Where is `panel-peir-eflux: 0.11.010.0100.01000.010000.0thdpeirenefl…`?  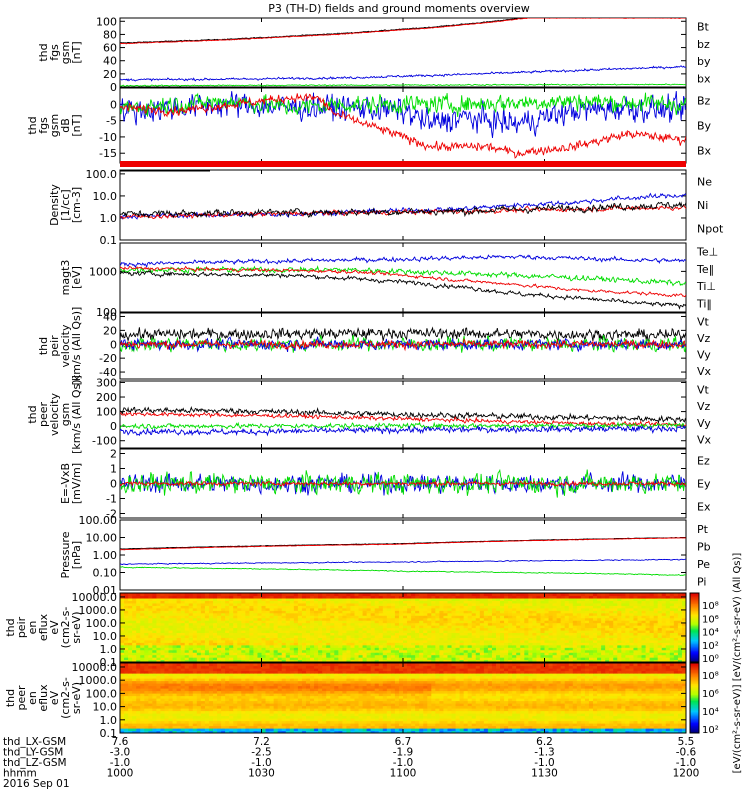 panel-peir-eflux: 0.11.010.0100.01000.010000.0thdpeirenefl… is located at coordinates (345, 630).